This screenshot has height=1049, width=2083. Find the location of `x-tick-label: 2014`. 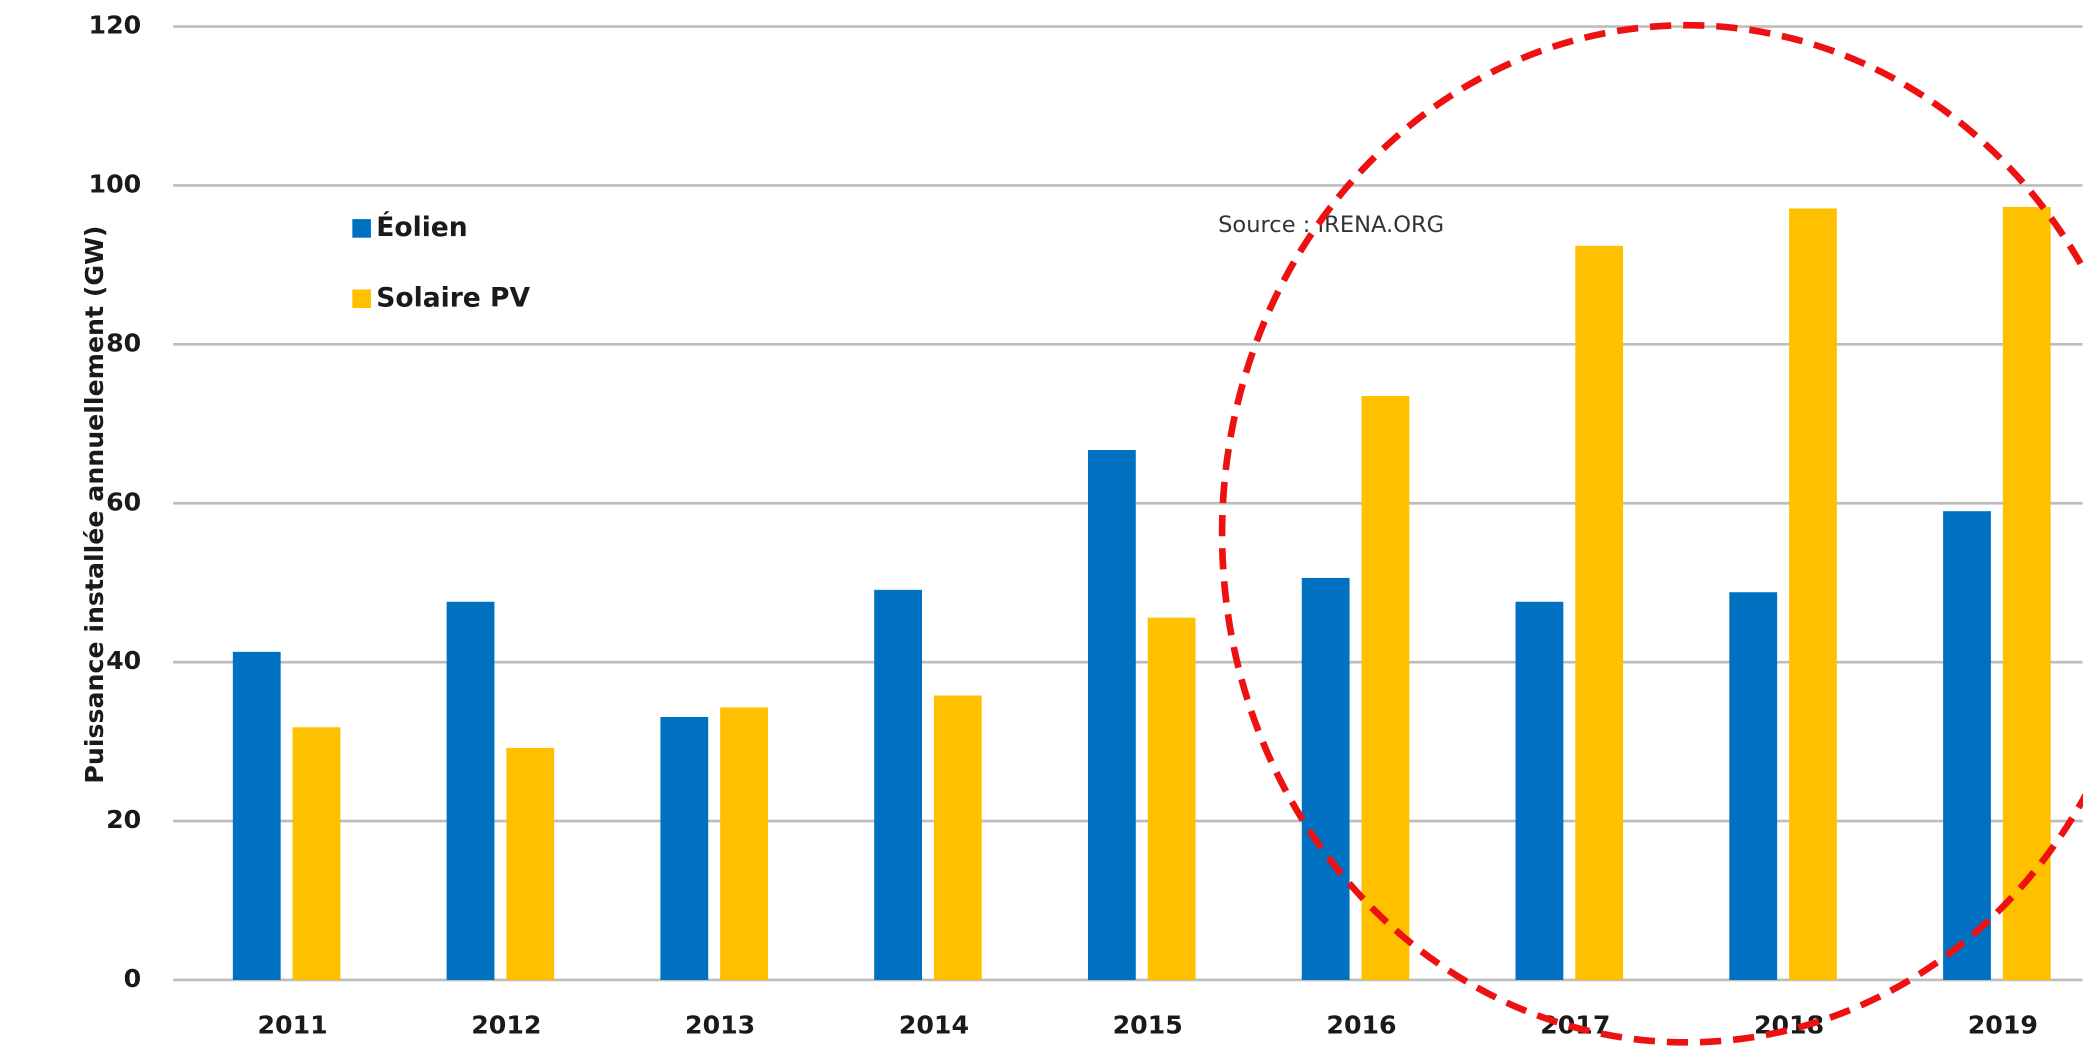

x-tick-label: 2014 is located at coordinates (934, 1024).